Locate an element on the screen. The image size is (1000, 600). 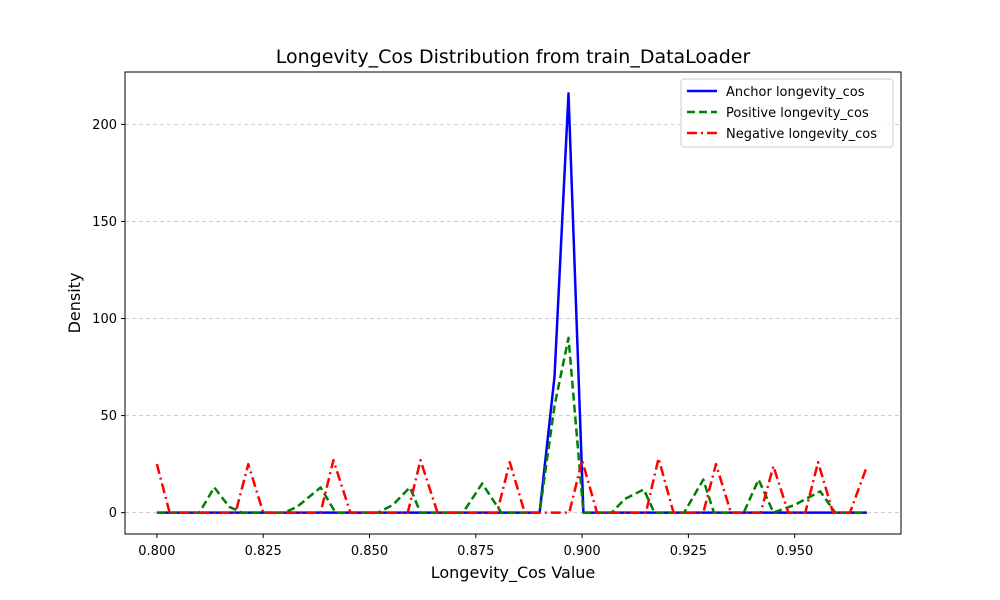
legend-label-negative: Negative longevity_cos is located at coordinates (801, 134).